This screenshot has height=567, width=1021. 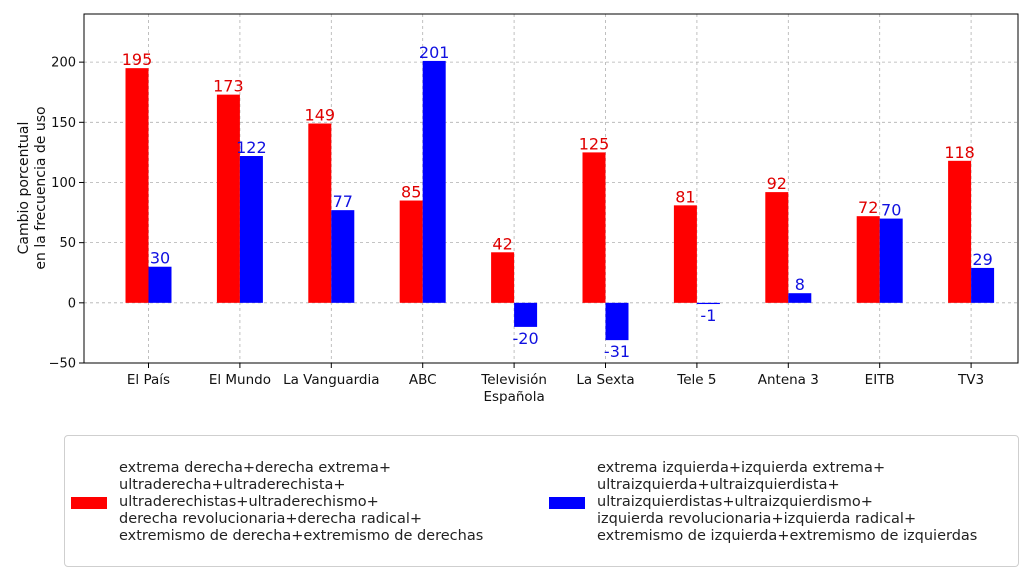 What do you see at coordinates (331, 380) in the screenshot?
I see `x-tick-label: La Vanguardia` at bounding box center [331, 380].